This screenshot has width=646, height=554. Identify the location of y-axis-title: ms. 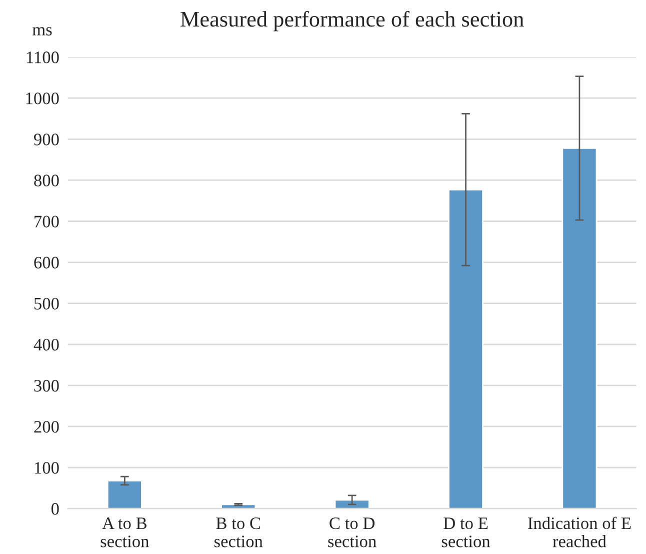
(42, 31).